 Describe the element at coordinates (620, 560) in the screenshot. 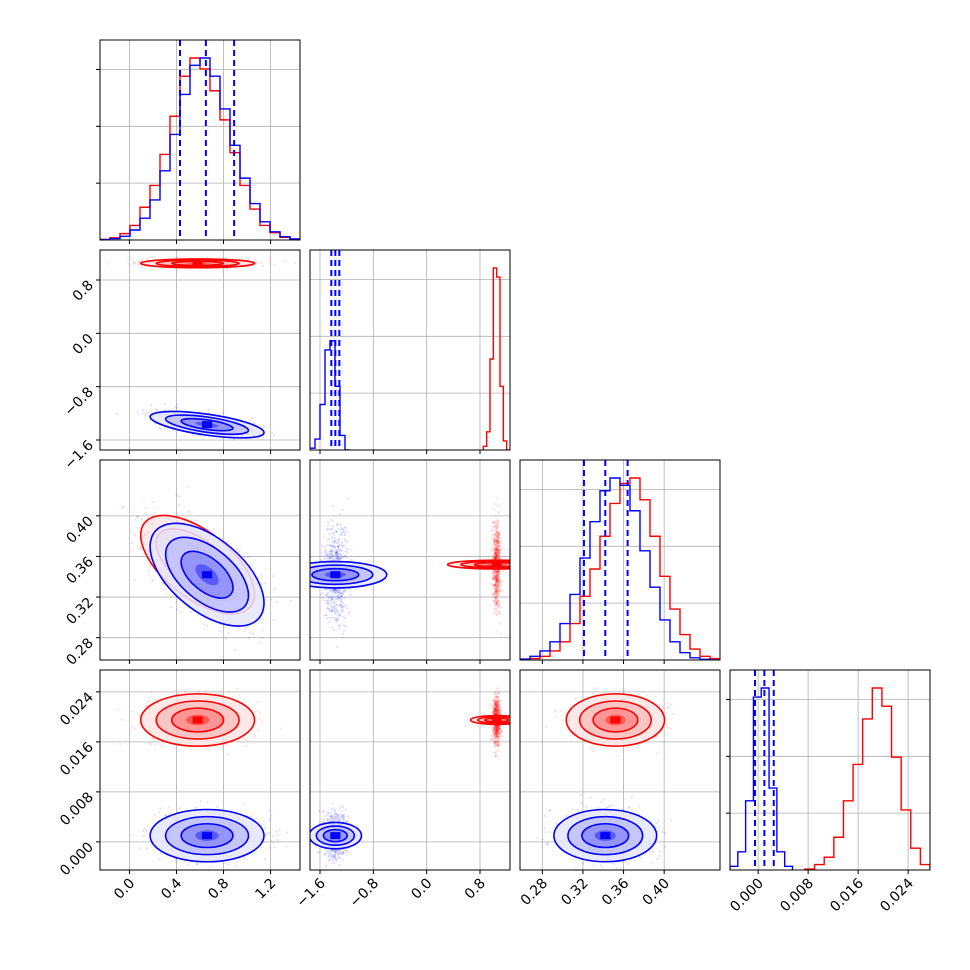

I see `panel-frame` at that location.